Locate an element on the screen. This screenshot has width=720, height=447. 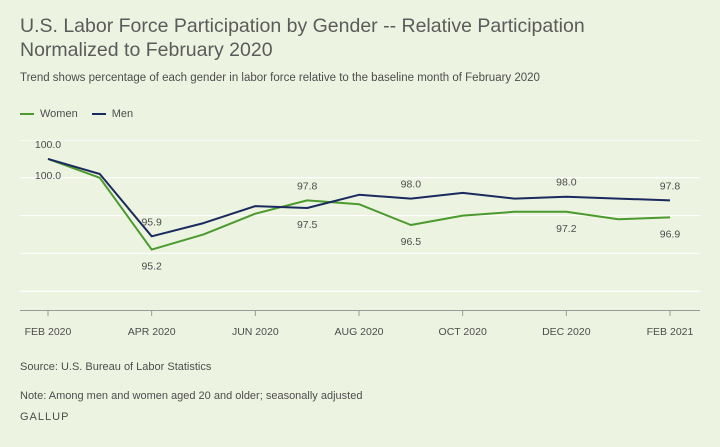
data-label: 95.9 is located at coordinates (151, 222).